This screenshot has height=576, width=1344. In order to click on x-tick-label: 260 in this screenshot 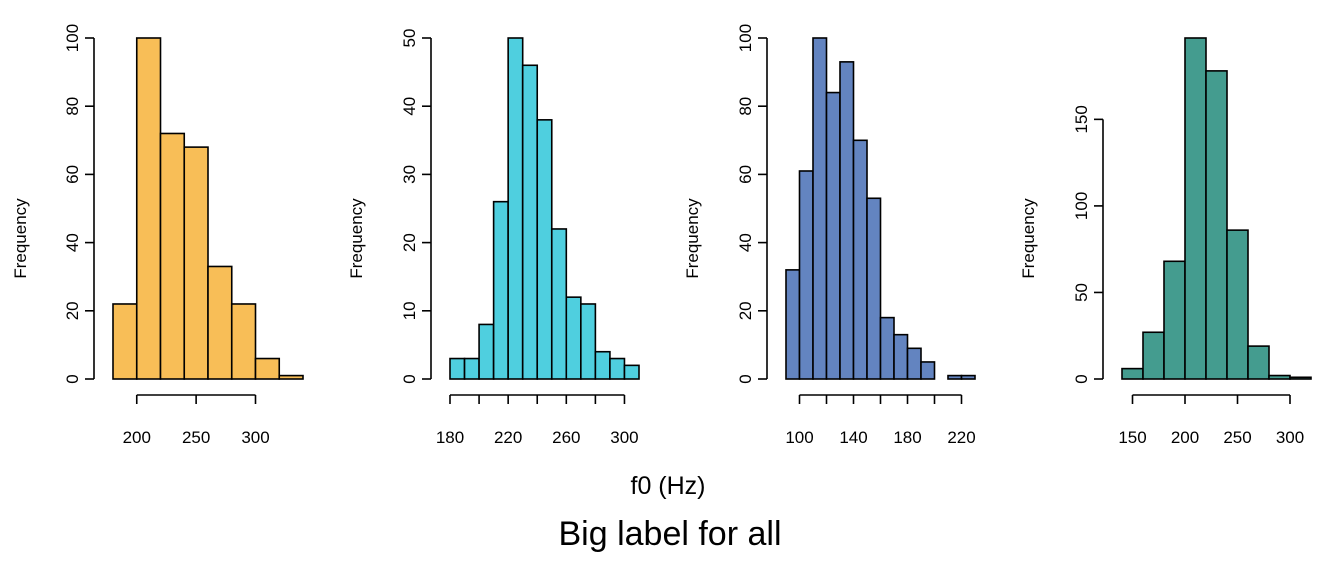, I will do `click(566, 437)`.